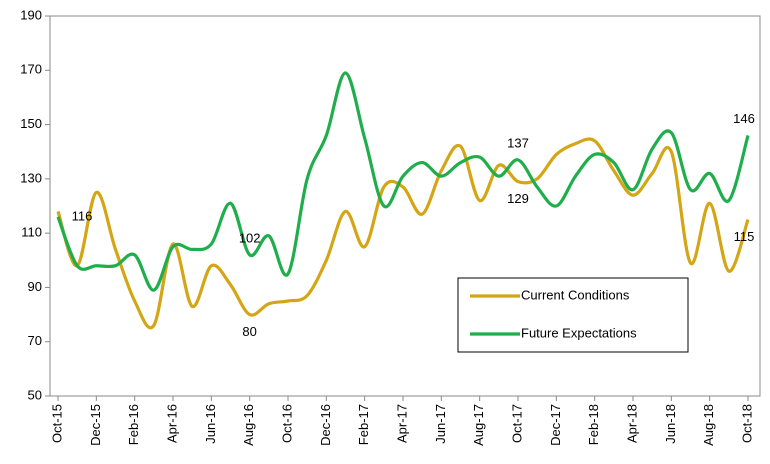 This screenshot has height=464, width=770. I want to click on data-label: 115, so click(744, 236).